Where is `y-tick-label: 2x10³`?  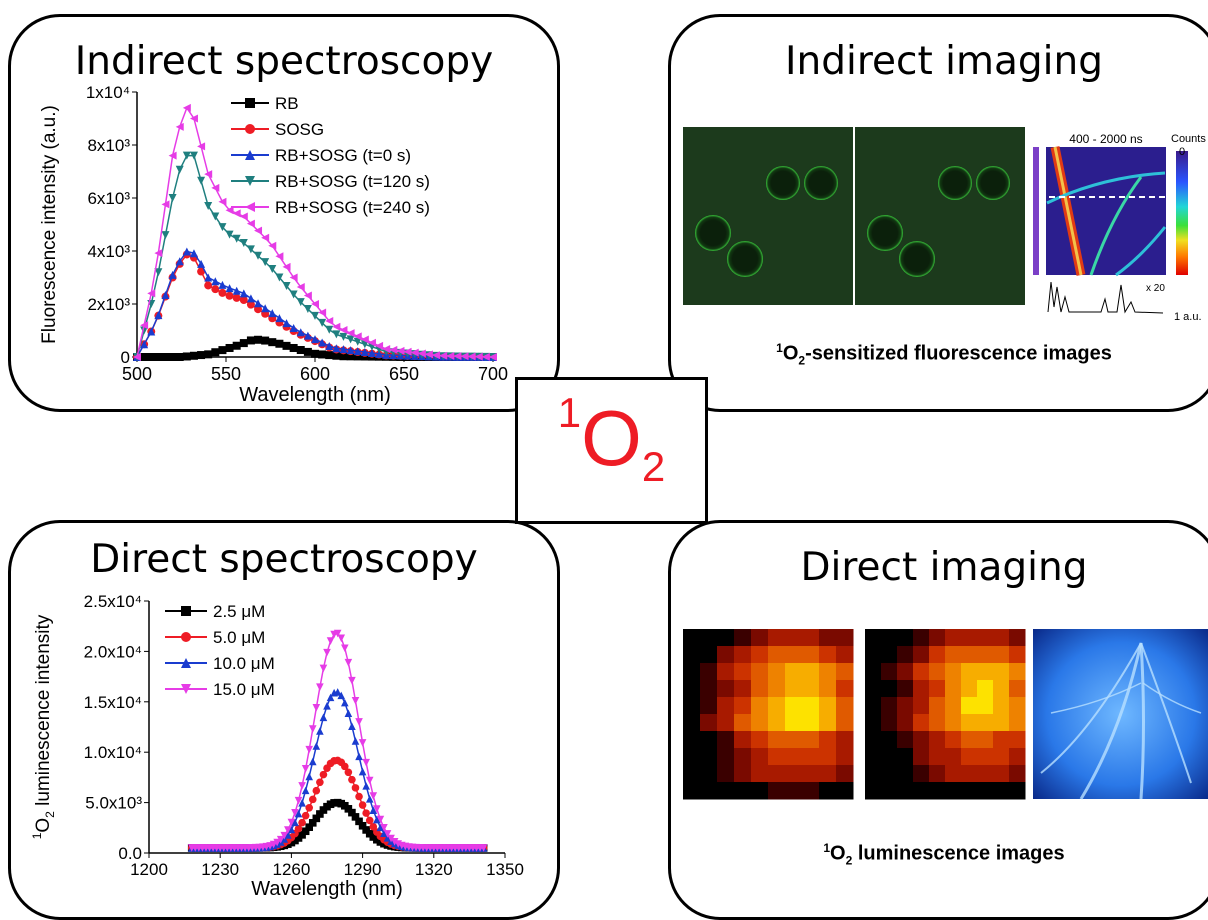 y-tick-label: 2x10³ is located at coordinates (108, 304).